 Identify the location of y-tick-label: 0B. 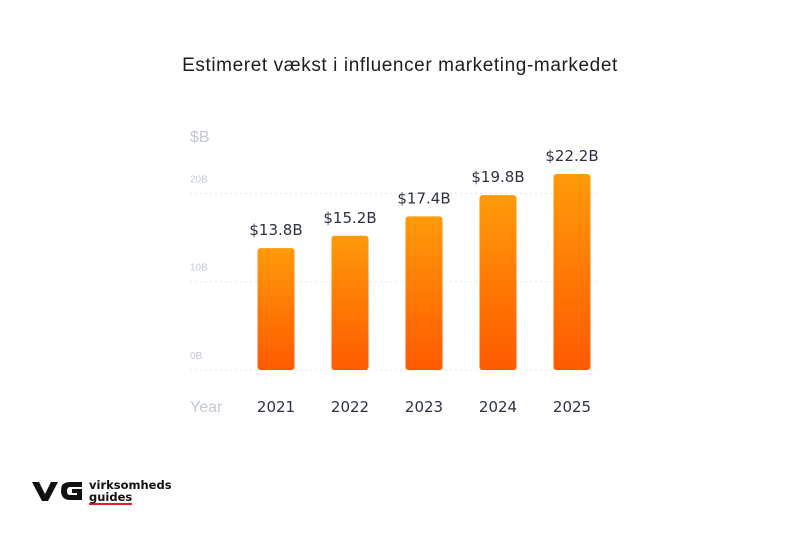
(196, 356).